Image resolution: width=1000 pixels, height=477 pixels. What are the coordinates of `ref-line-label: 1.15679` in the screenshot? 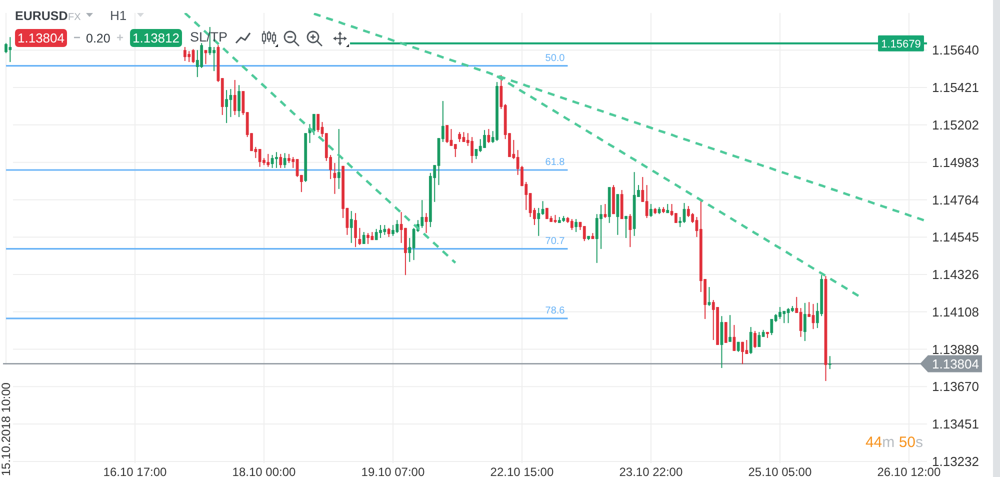 It's located at (901, 44).